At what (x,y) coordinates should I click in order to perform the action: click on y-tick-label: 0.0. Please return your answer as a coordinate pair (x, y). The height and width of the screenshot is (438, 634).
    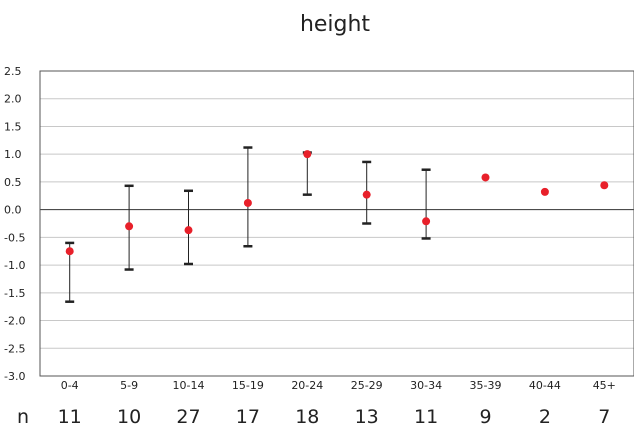
    Looking at the image, I should click on (13, 210).